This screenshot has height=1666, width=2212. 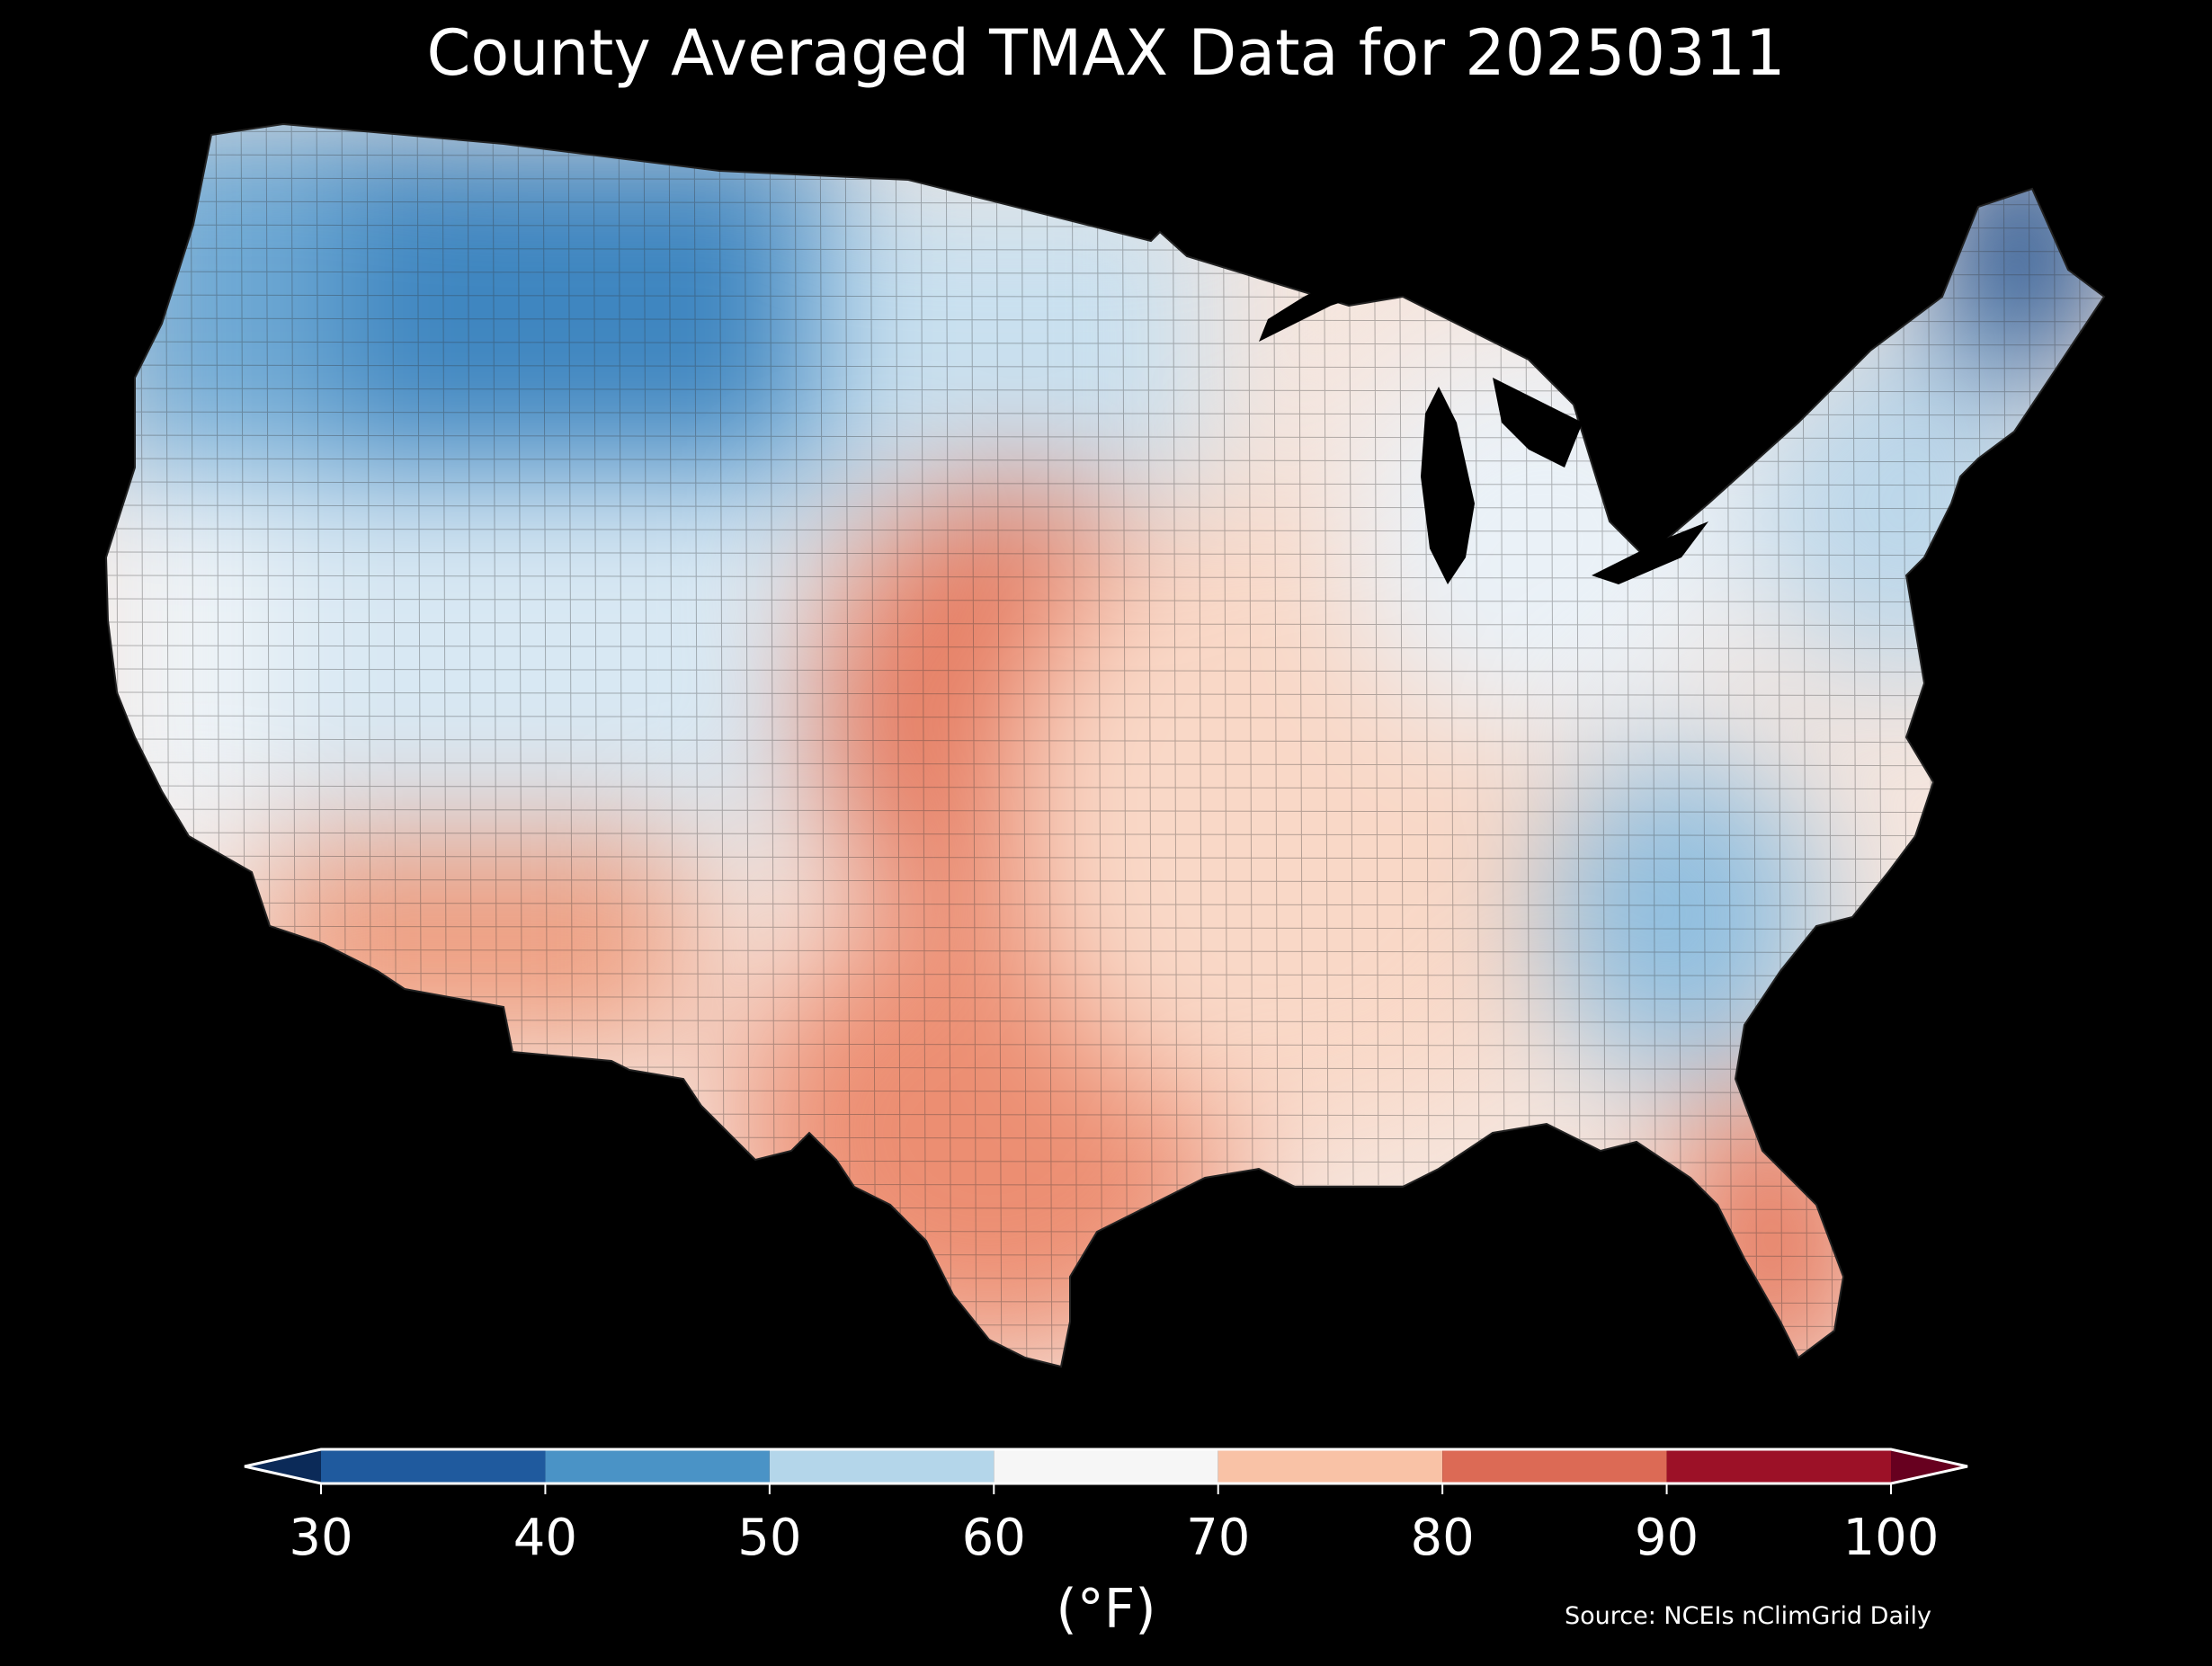 What do you see at coordinates (593, 328) in the screenshot?
I see `region-northern-rockies` at bounding box center [593, 328].